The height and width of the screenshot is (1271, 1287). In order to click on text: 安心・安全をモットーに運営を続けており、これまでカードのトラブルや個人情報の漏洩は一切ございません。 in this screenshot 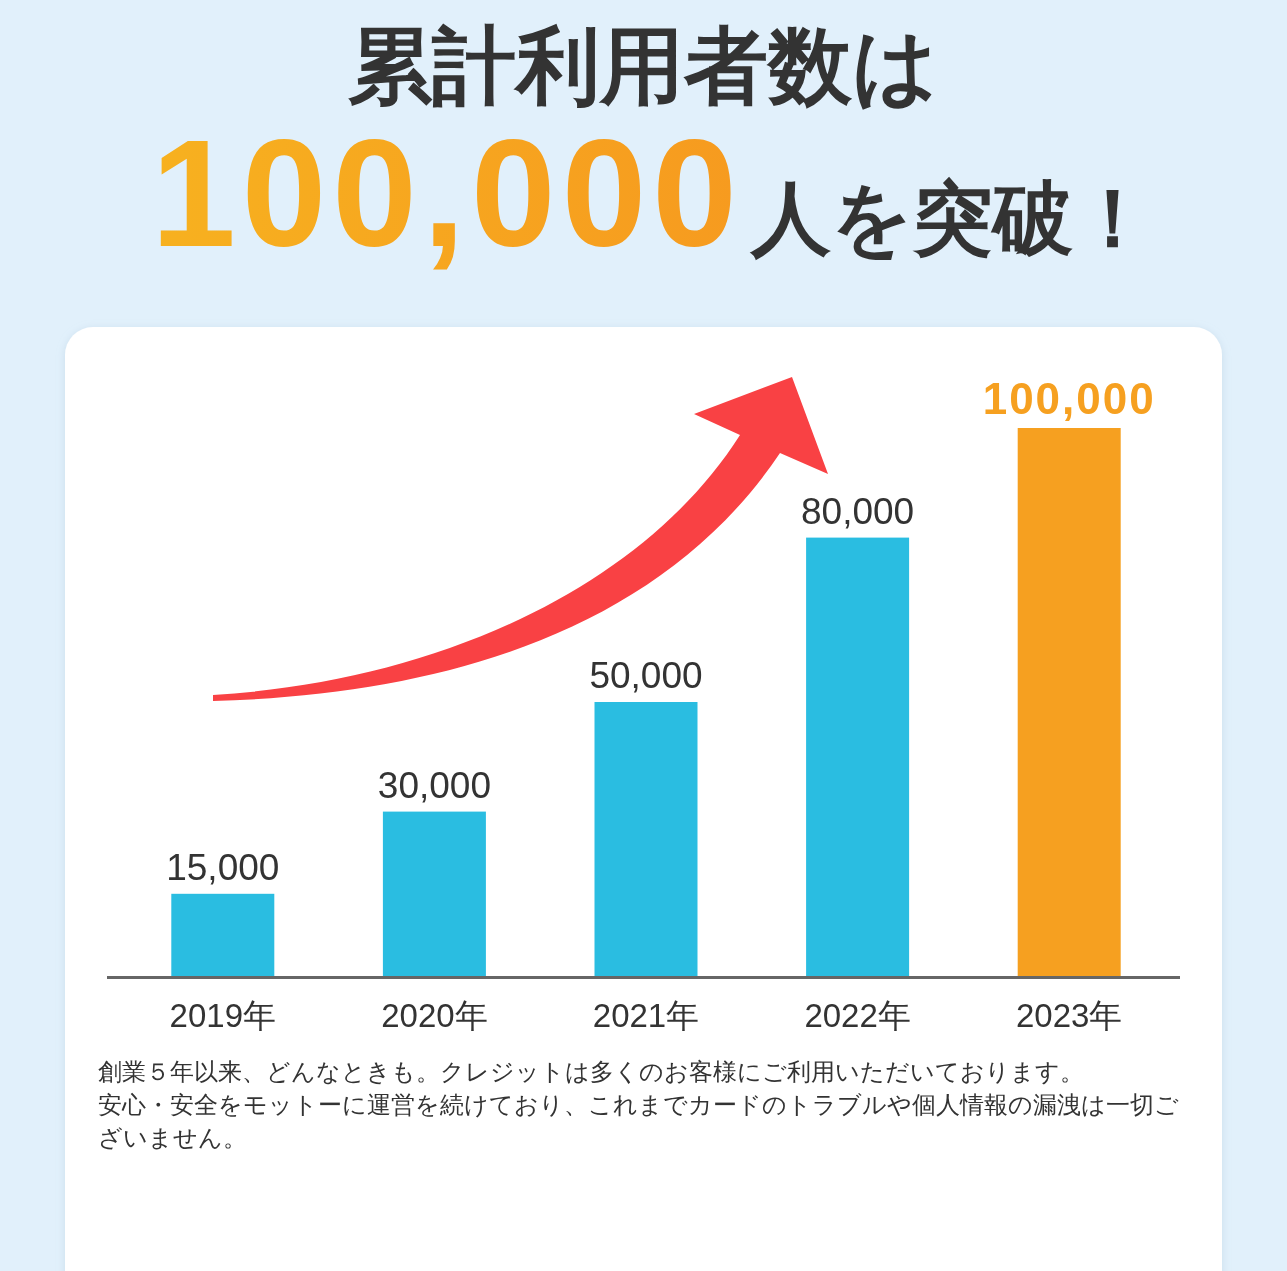, I will do `click(639, 1122)`.